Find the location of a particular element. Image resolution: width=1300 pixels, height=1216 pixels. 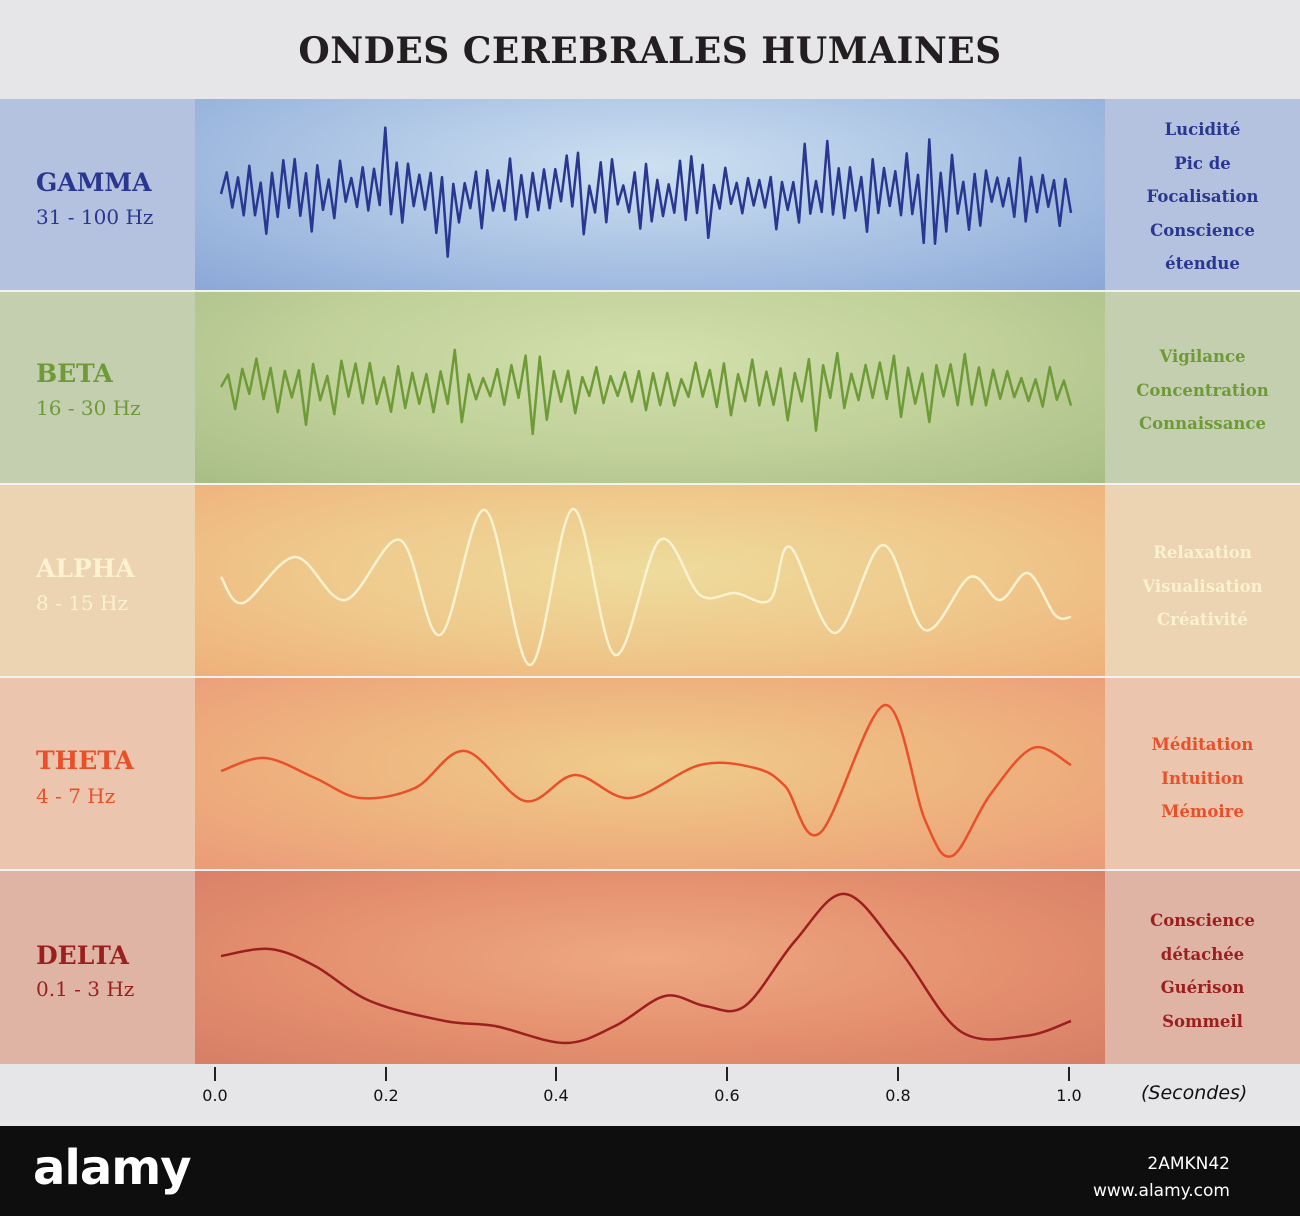

wave-name: ALPHA is located at coordinates (85, 568).